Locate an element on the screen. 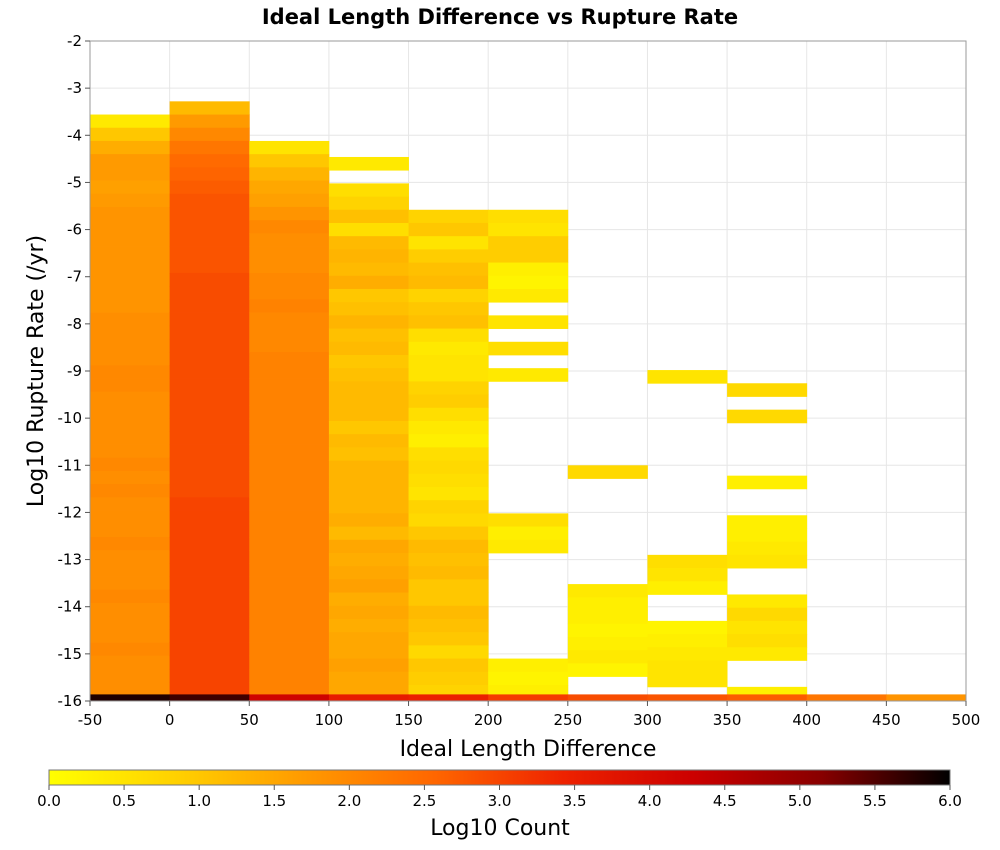  y-tick-label: -5 is located at coordinates (74, 182).